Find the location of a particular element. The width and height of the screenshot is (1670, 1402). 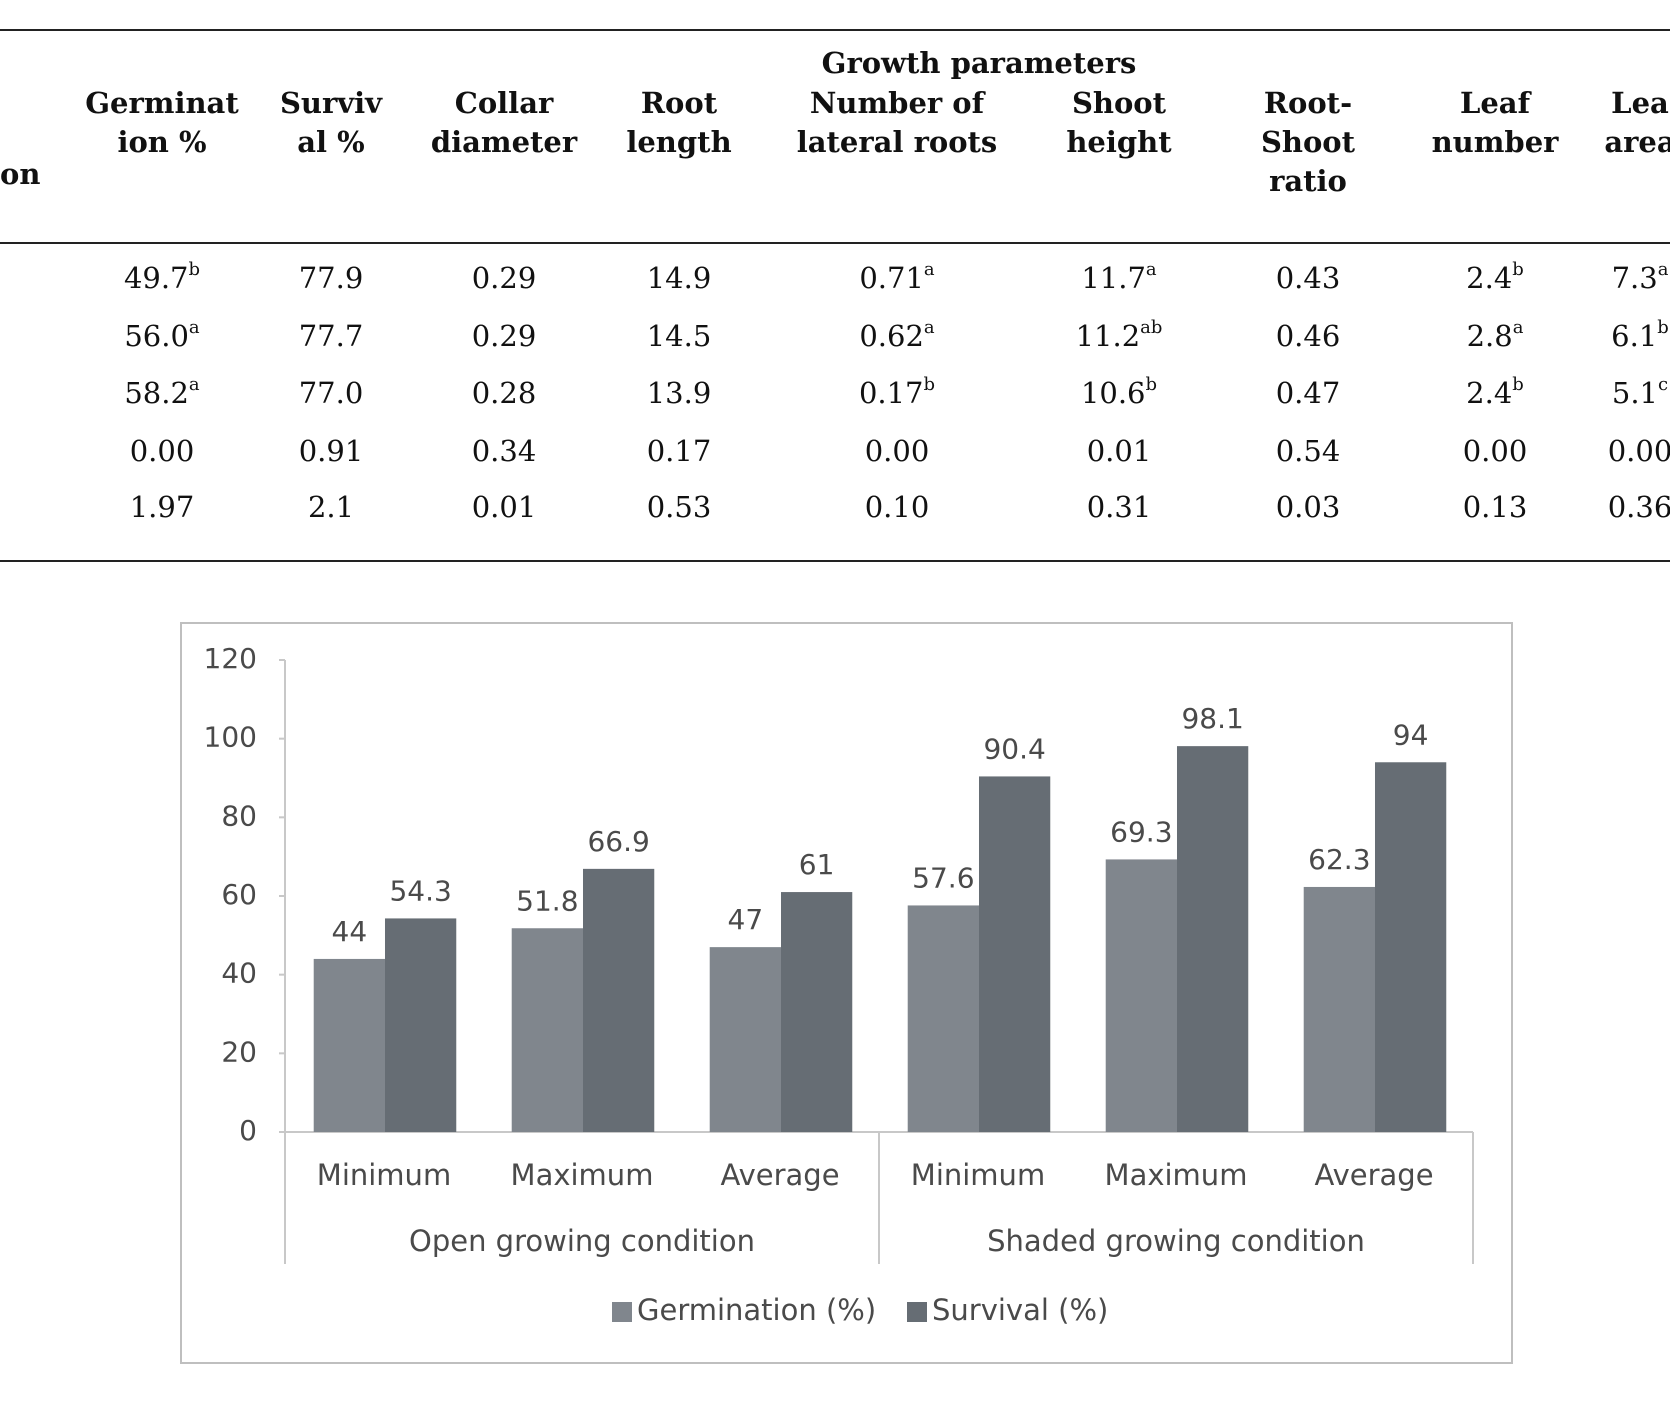

table-cell: 56.0a is located at coordinates (162, 335).